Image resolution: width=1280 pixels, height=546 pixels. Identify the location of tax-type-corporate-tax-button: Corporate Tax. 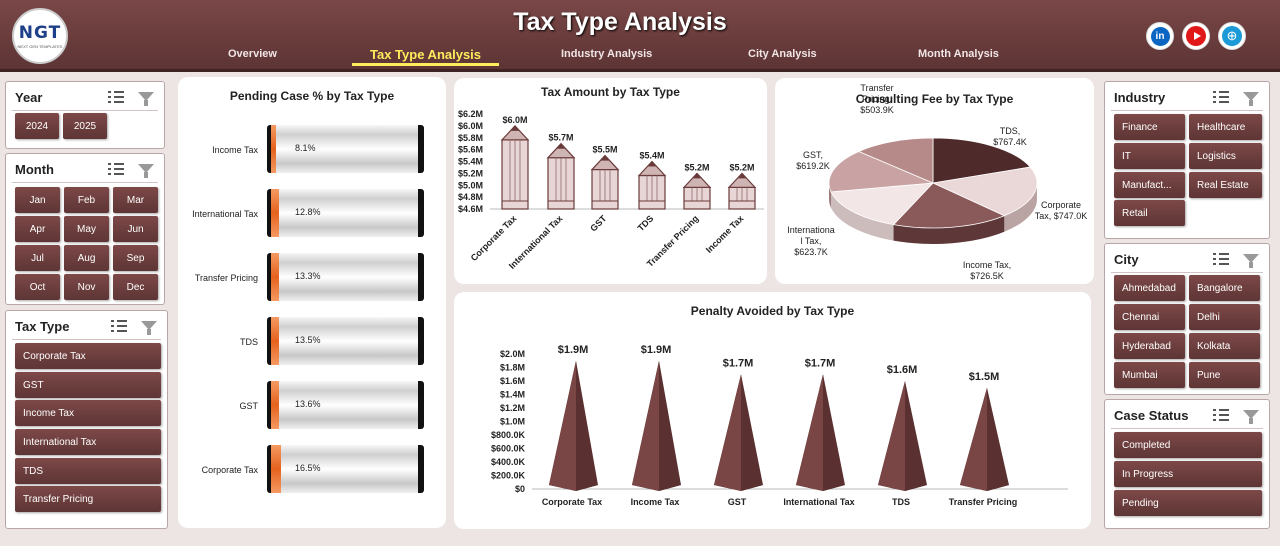
(88, 356).